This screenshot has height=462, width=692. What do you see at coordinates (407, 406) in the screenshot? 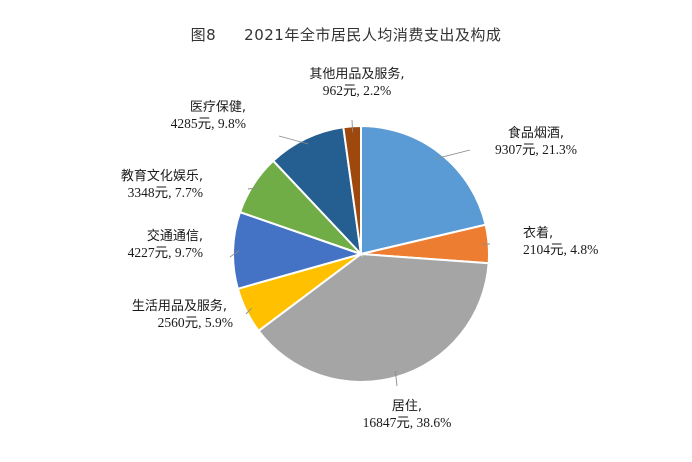
I see `slice-label-name-3: 居住,` at bounding box center [407, 406].